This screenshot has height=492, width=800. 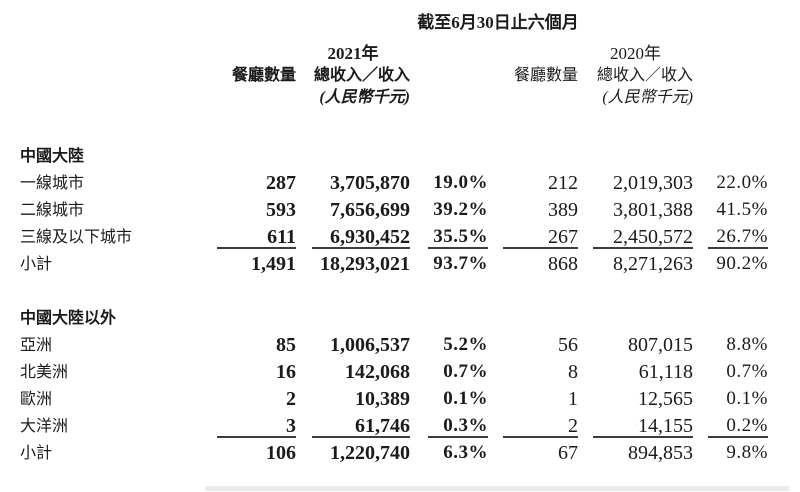 I want to click on cropped-next-line-artifact, so click(x=497, y=488).